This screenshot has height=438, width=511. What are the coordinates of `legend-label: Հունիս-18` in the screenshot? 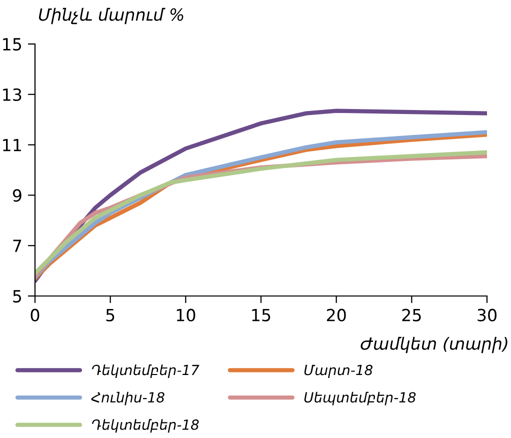 It's located at (127, 399).